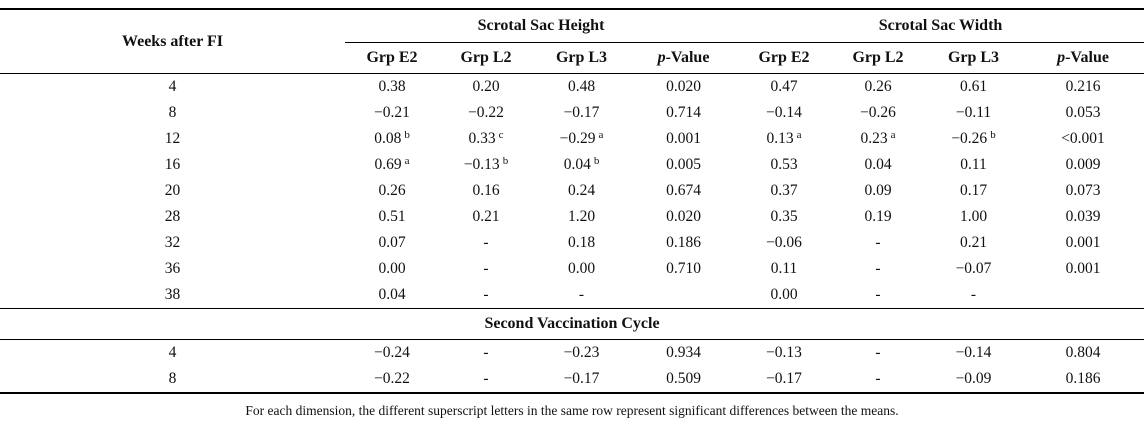  I want to click on value-cell: −0.29 a, so click(581, 139).